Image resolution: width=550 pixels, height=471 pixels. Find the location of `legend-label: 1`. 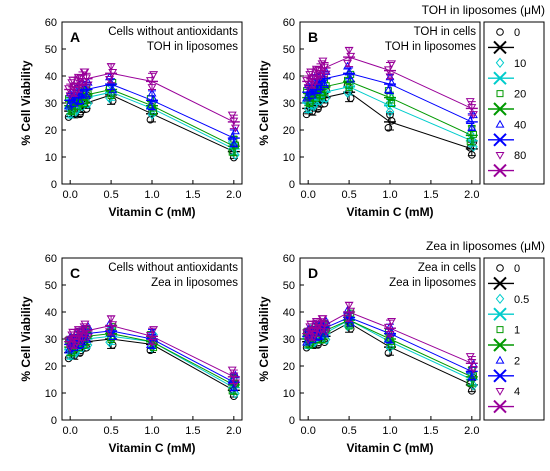

legend-label: 1 is located at coordinates (517, 331).